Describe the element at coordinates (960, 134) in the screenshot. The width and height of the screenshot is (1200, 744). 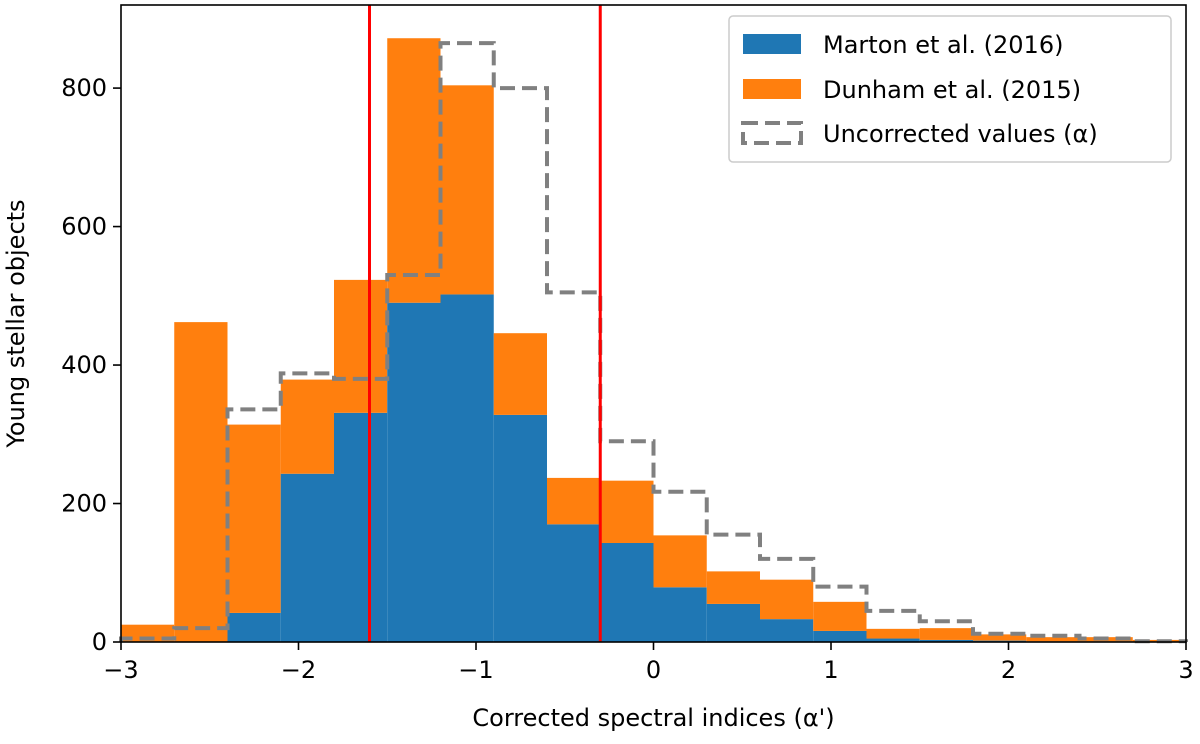
I see `legend-label-uncorrected: Uncorrected values (α)` at that location.